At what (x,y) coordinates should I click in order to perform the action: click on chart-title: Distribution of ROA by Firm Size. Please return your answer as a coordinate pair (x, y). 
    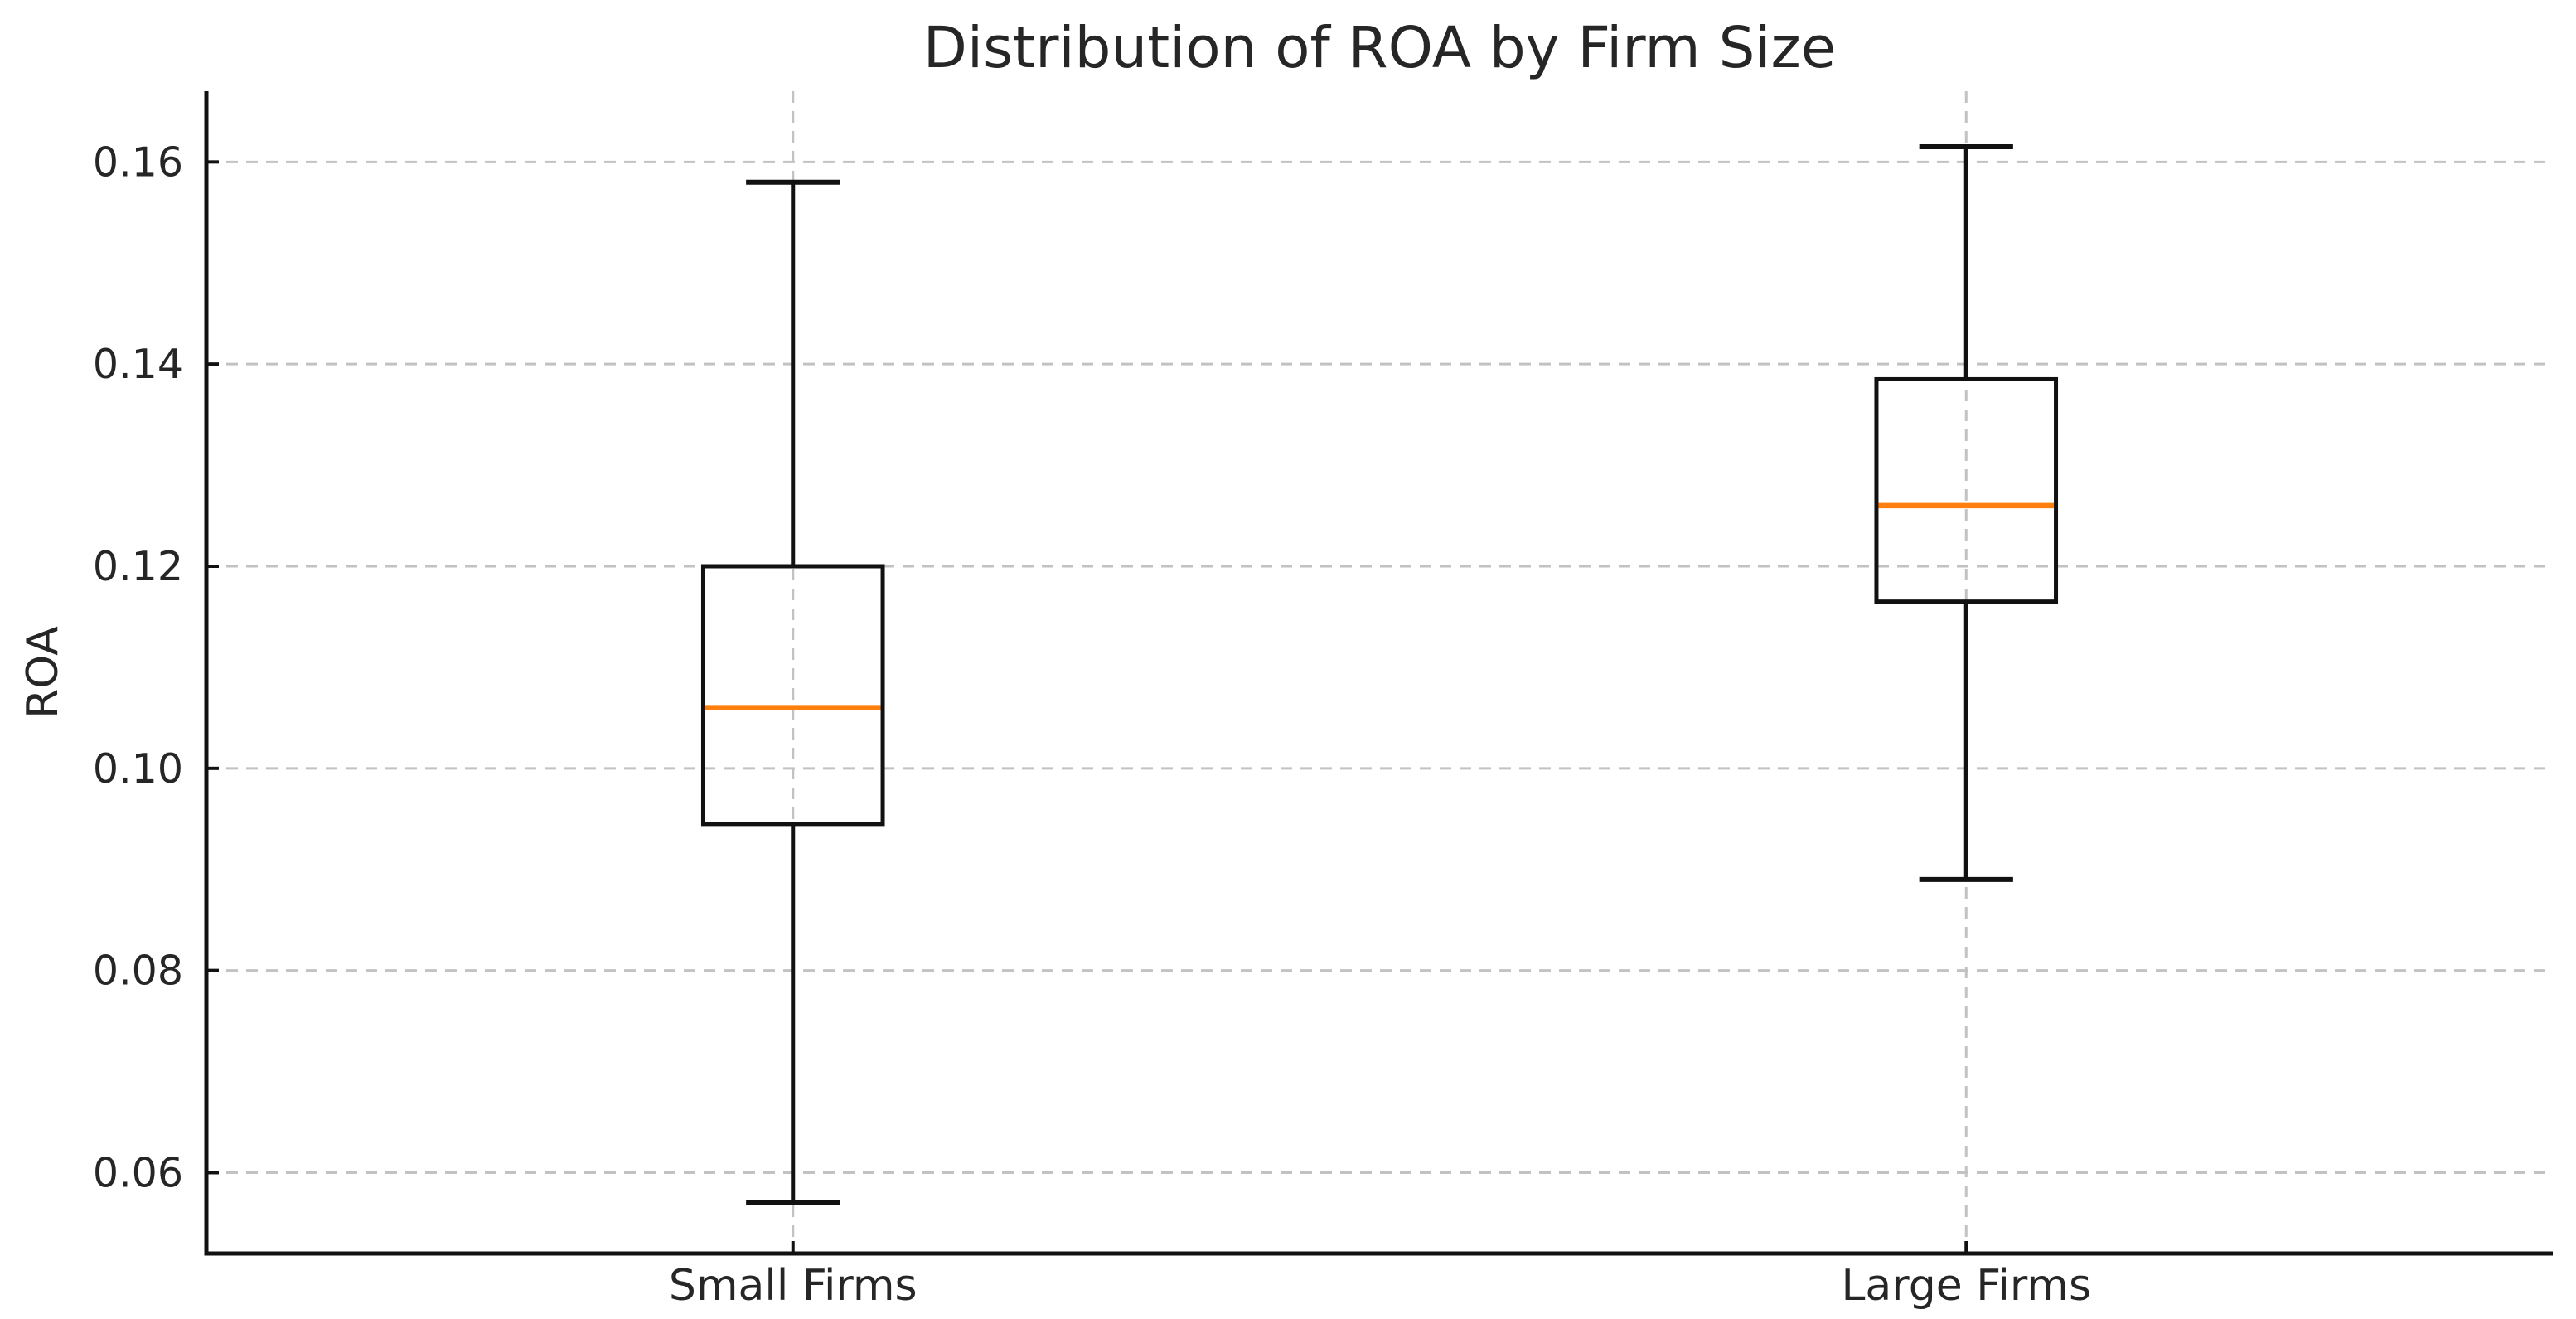
    Looking at the image, I should click on (1379, 48).